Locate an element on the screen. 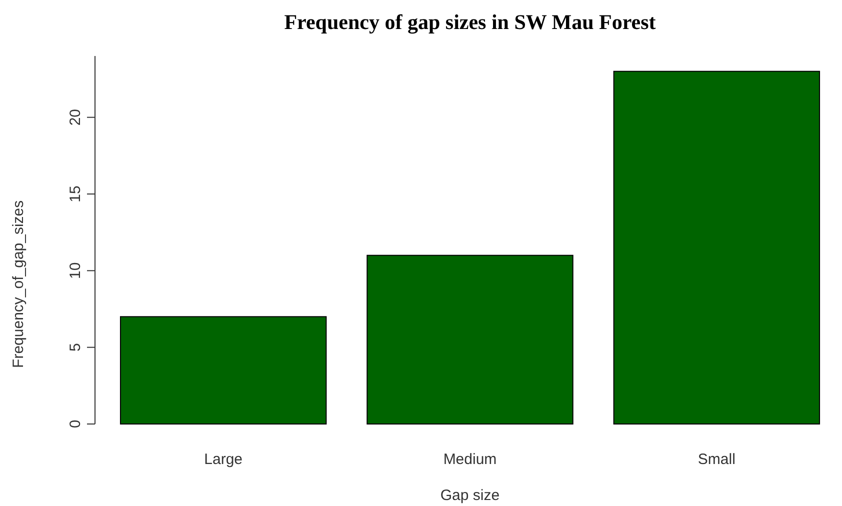 The width and height of the screenshot is (842, 506). x-tick-label: Large is located at coordinates (223, 459).